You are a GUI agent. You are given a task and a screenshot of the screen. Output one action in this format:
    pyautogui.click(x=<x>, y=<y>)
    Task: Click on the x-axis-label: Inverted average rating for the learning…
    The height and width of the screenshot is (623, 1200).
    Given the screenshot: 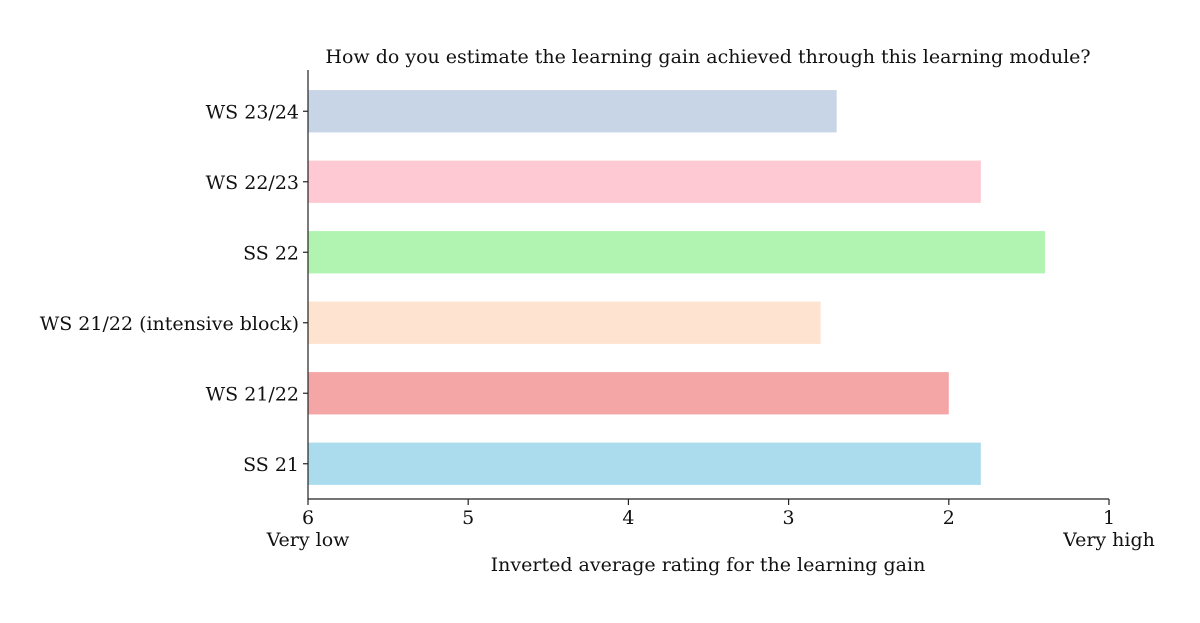 What is the action you would take?
    pyautogui.click(x=708, y=565)
    